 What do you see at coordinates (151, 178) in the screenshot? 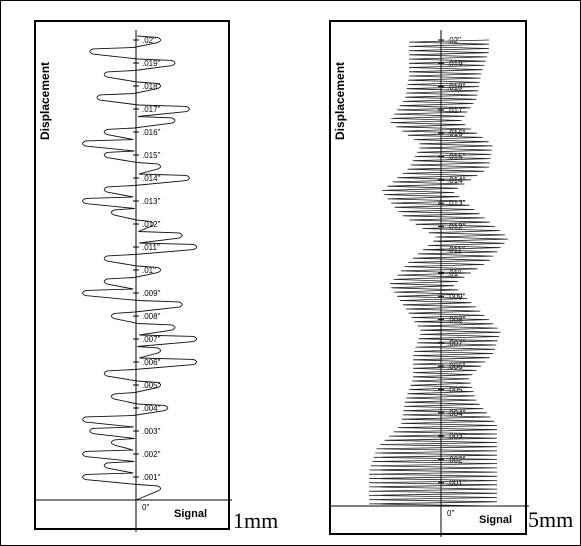
I see `y-tick-label: .014"` at bounding box center [151, 178].